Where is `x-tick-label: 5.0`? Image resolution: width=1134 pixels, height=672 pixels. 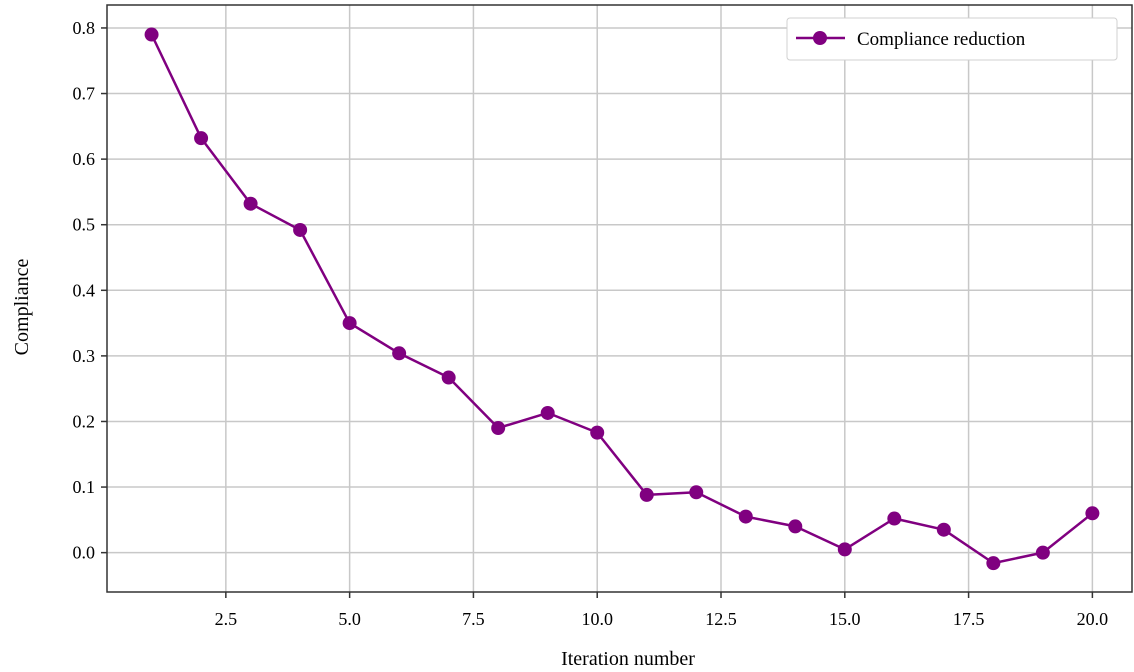 x-tick-label: 5.0 is located at coordinates (349, 619).